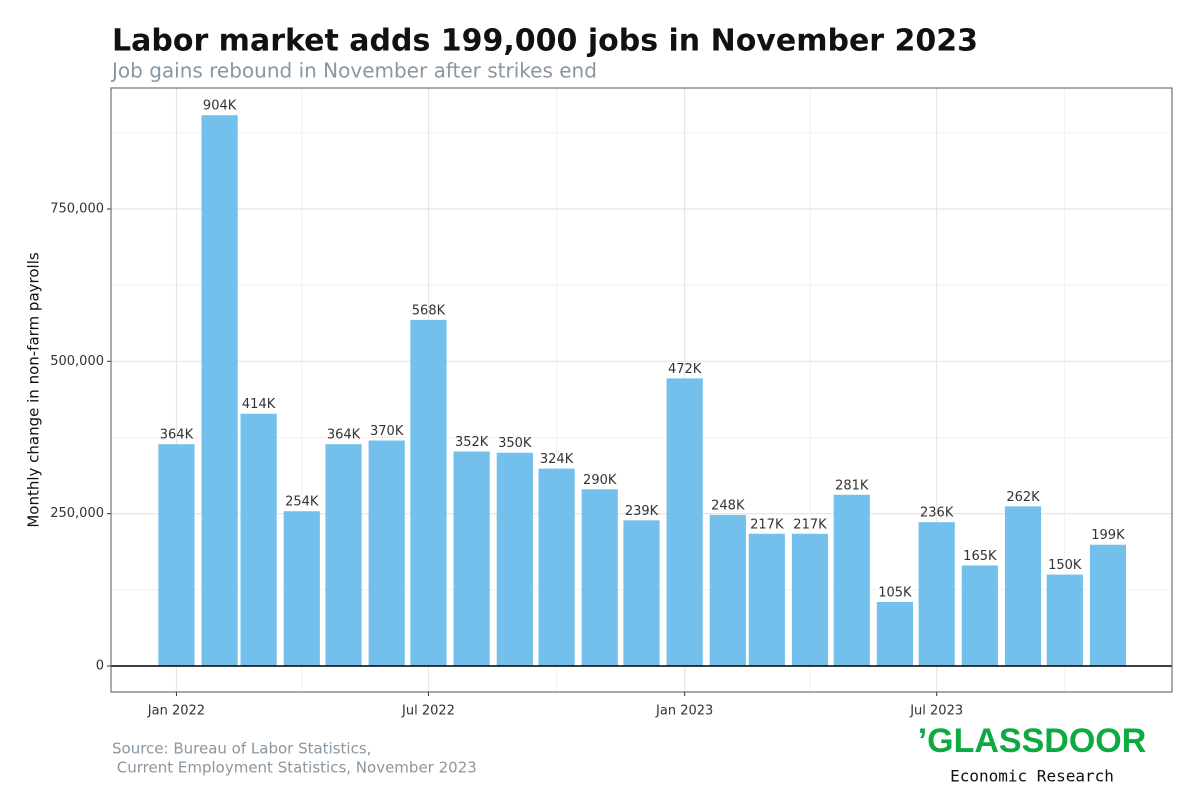  What do you see at coordinates (685, 369) in the screenshot?
I see `value-label: 472K` at bounding box center [685, 369].